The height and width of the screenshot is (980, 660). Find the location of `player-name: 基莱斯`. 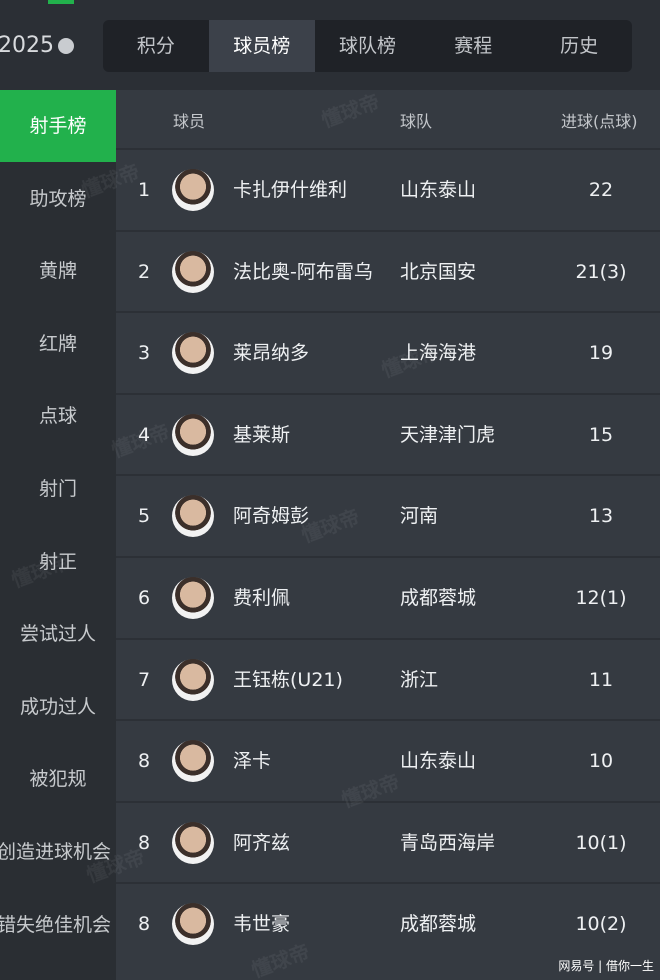

player-name: 基莱斯 is located at coordinates (262, 434).